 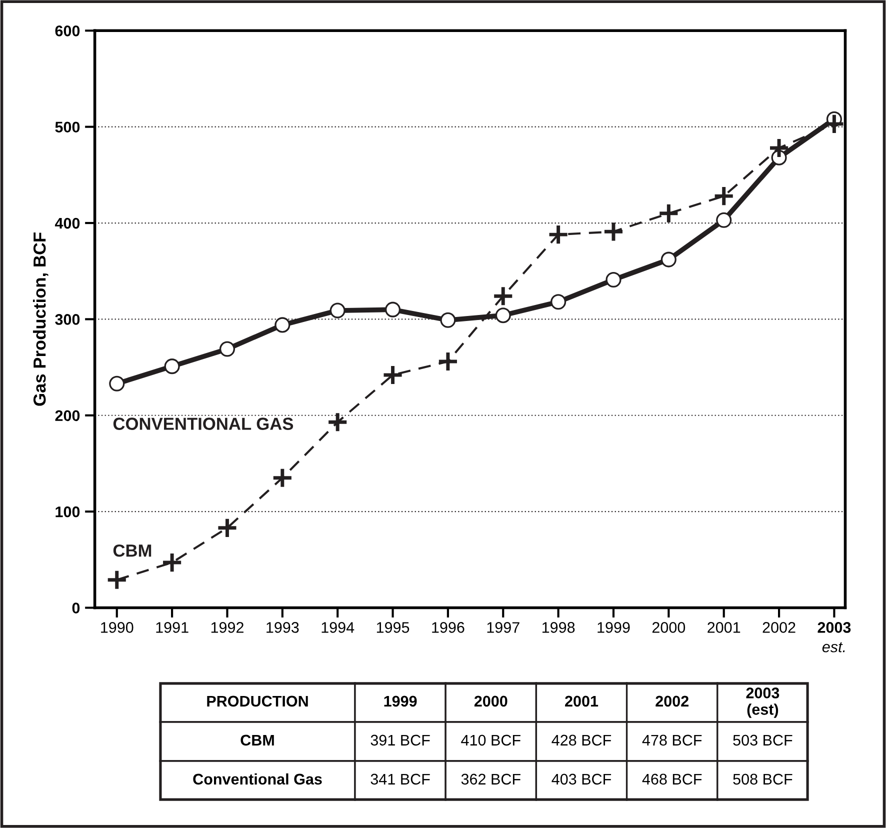 What do you see at coordinates (448, 627) in the screenshot?
I see `x-tick-label: 1996` at bounding box center [448, 627].